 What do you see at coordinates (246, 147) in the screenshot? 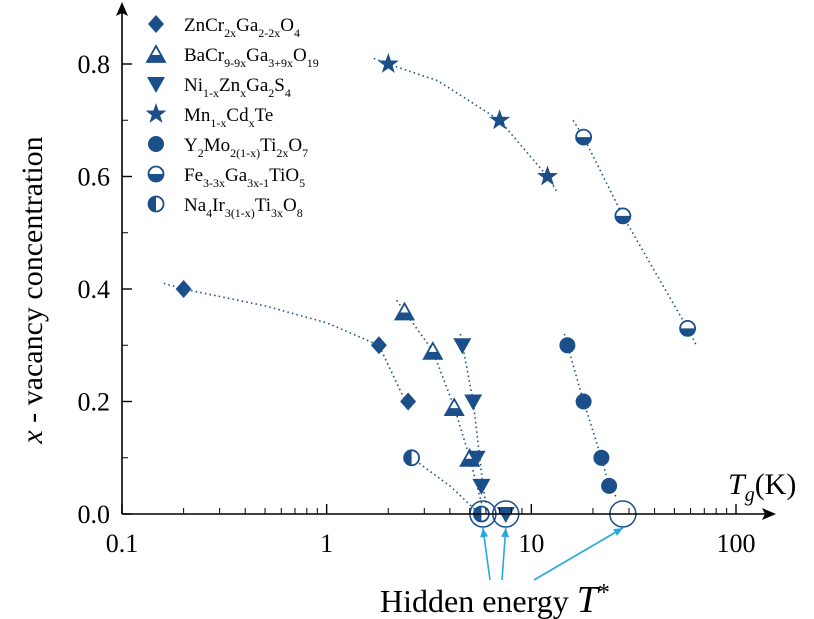
I see `legend-label: Y2Mo2(1-x)Ti2xO7` at bounding box center [246, 147].